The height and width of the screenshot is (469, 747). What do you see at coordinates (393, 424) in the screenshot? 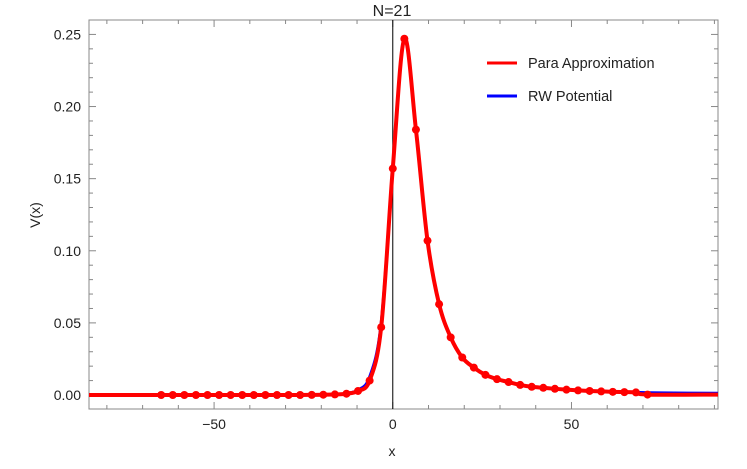
I see `x-tick-label: 0` at bounding box center [393, 424].